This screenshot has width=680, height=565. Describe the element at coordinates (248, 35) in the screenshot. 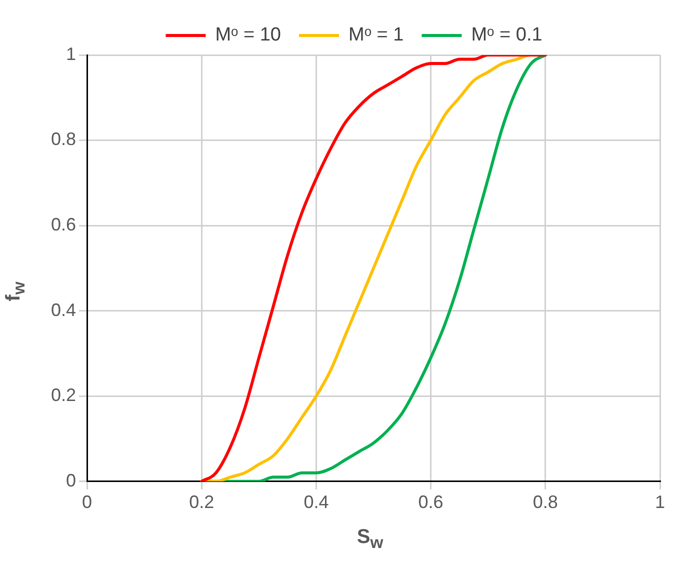

I see `legend-label: Mᵒ = 10` at that location.